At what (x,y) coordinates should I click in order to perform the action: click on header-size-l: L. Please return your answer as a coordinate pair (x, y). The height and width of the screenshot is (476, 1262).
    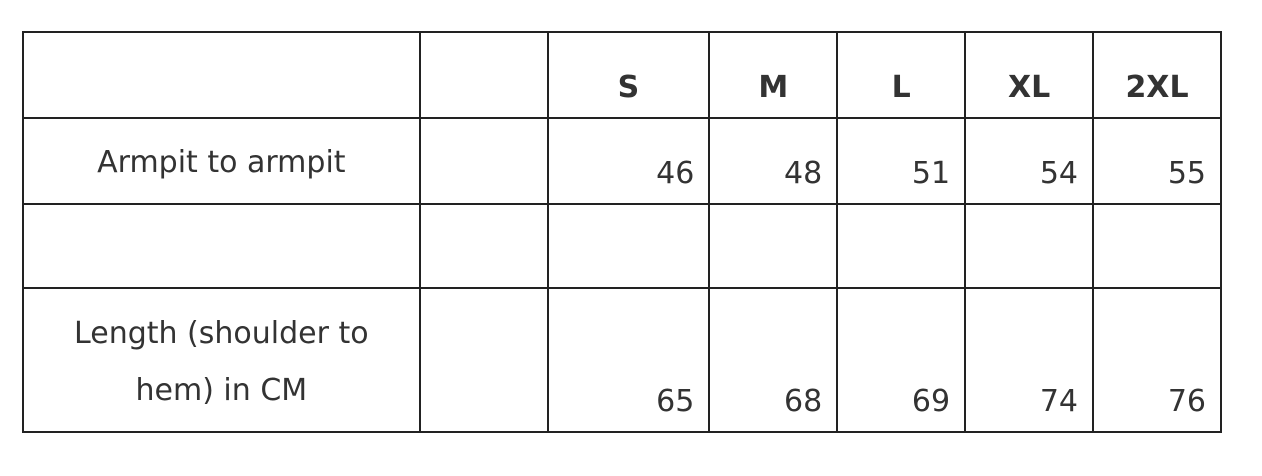
    Looking at the image, I should click on (901, 75).